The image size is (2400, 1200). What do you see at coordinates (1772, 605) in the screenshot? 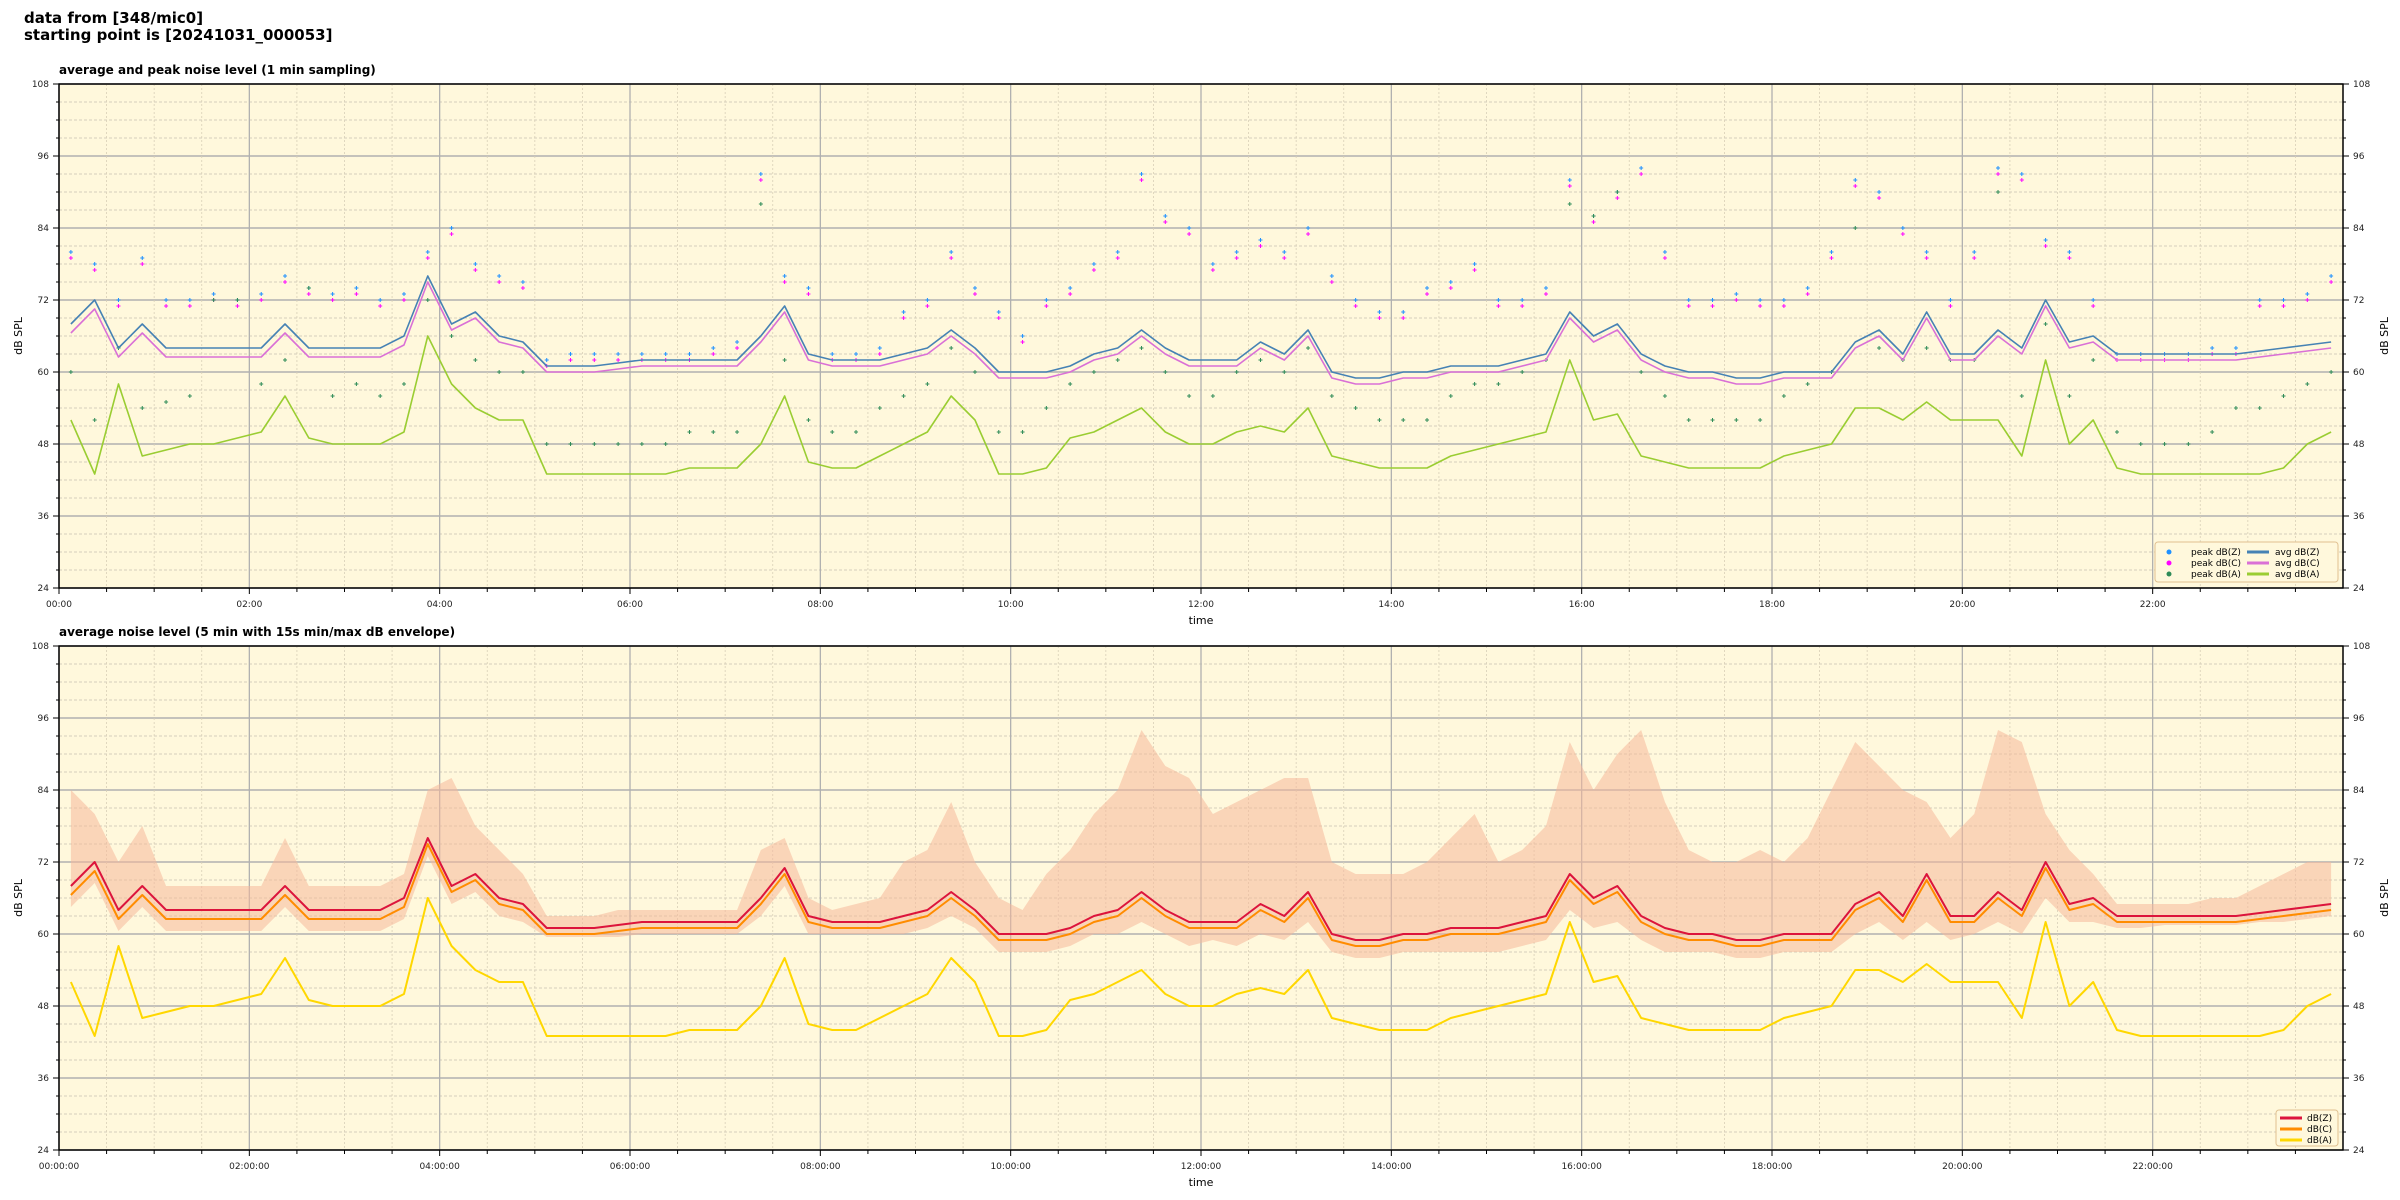
I see `x-tick-label: 18:00` at bounding box center [1772, 605].